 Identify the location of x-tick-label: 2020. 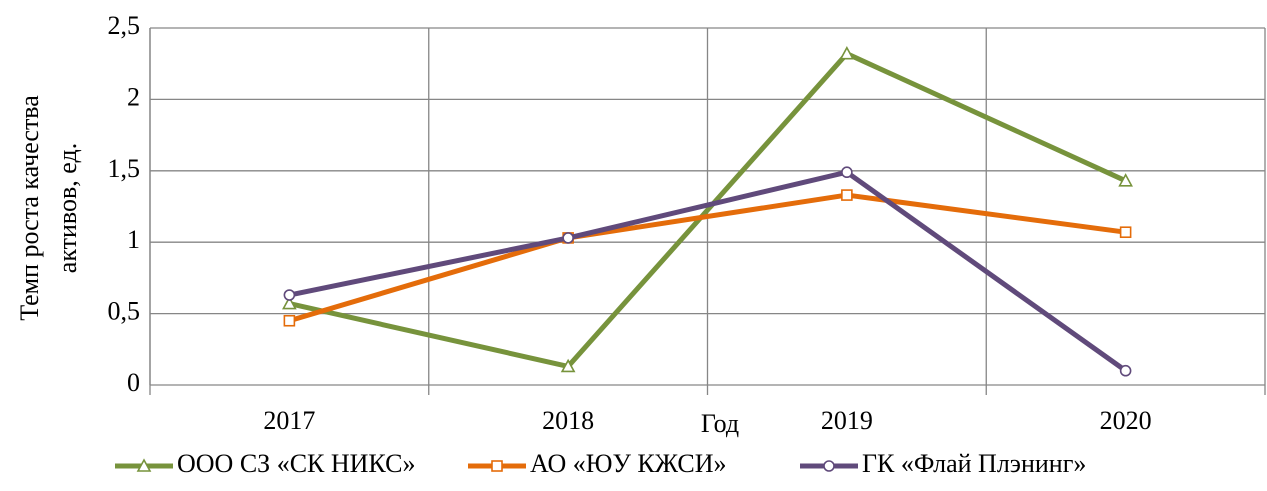
(1126, 420).